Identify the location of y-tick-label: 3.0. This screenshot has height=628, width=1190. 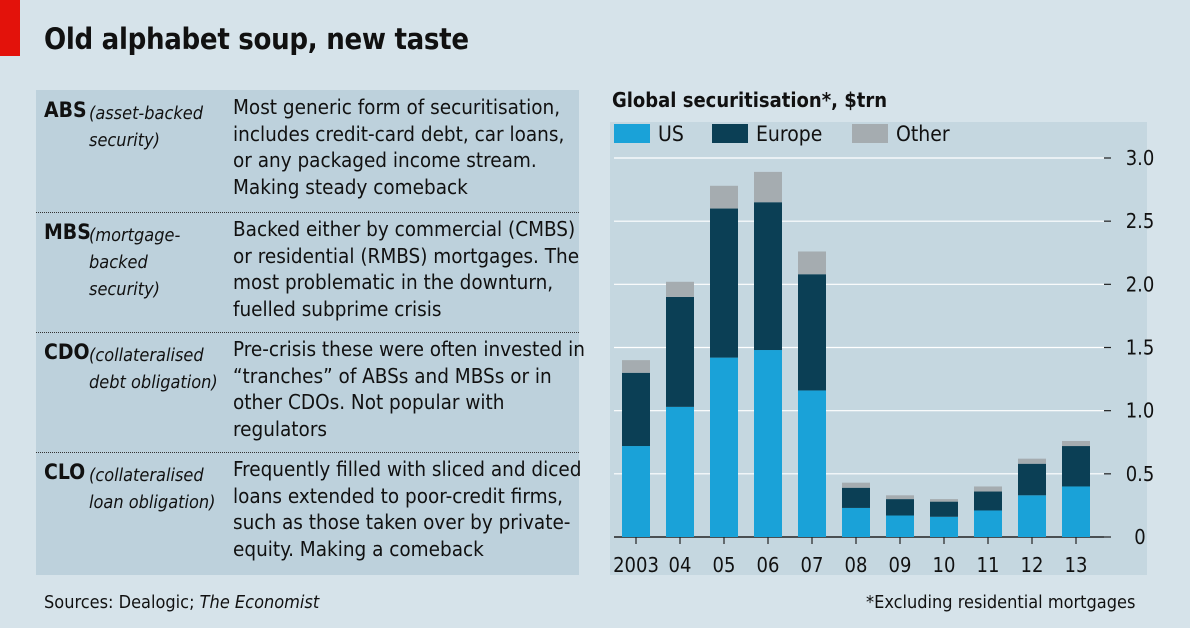
(1140, 158).